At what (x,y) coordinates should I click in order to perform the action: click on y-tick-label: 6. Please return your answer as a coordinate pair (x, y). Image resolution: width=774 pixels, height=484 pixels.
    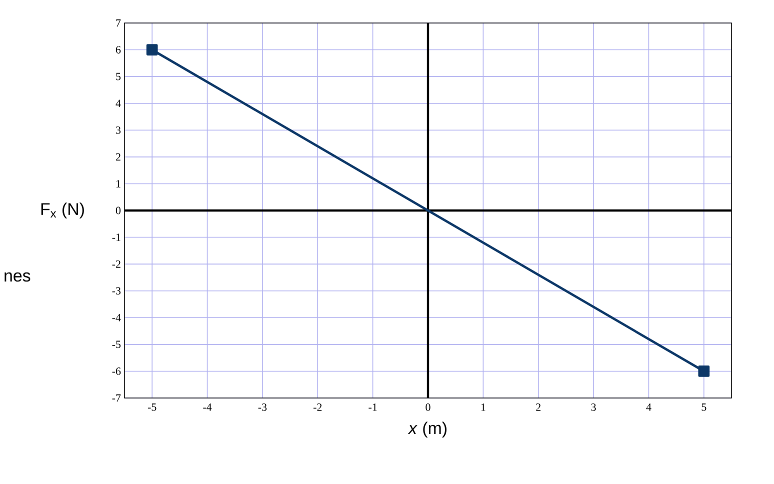
    Looking at the image, I should click on (118, 50).